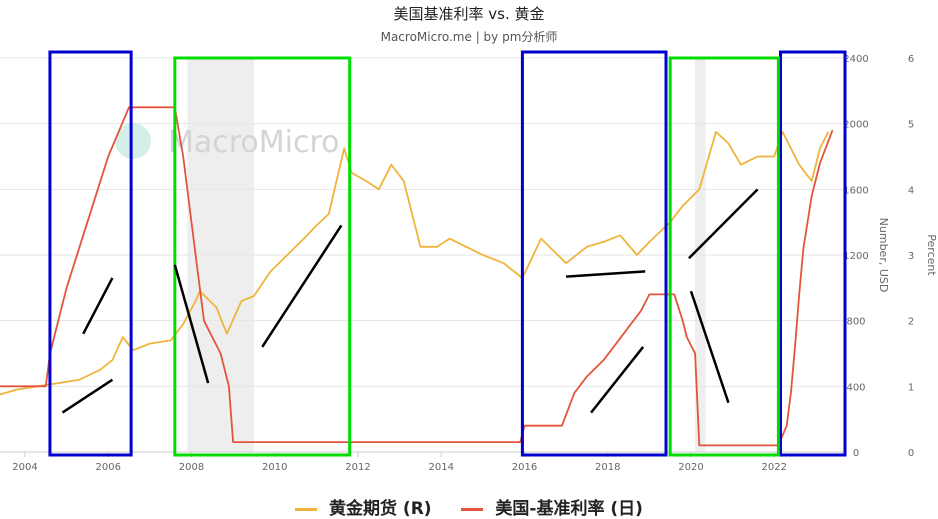 This screenshot has height=519, width=938. What do you see at coordinates (911, 190) in the screenshot?
I see `y-tick-percent: 4` at bounding box center [911, 190].